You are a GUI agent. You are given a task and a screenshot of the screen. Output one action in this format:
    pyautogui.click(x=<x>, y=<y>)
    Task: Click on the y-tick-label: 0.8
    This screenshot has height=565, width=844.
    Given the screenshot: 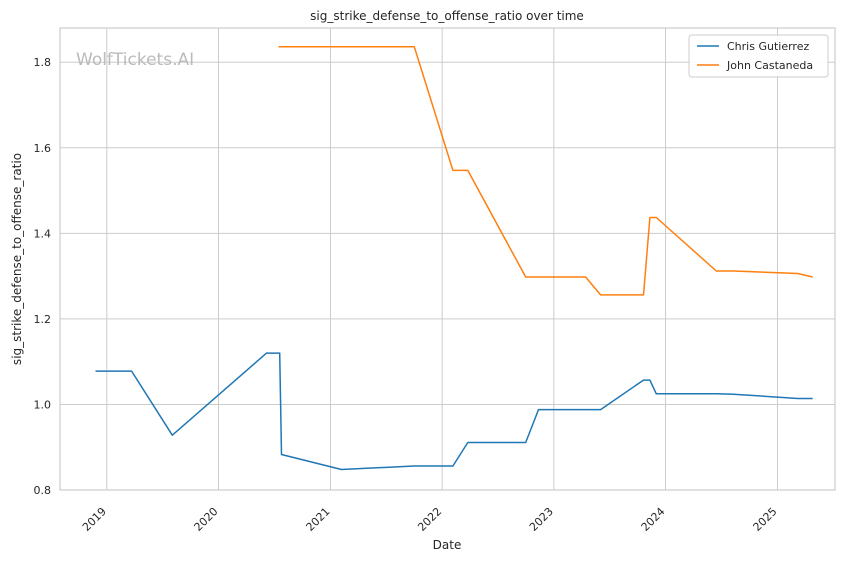 What is the action you would take?
    pyautogui.click(x=43, y=490)
    